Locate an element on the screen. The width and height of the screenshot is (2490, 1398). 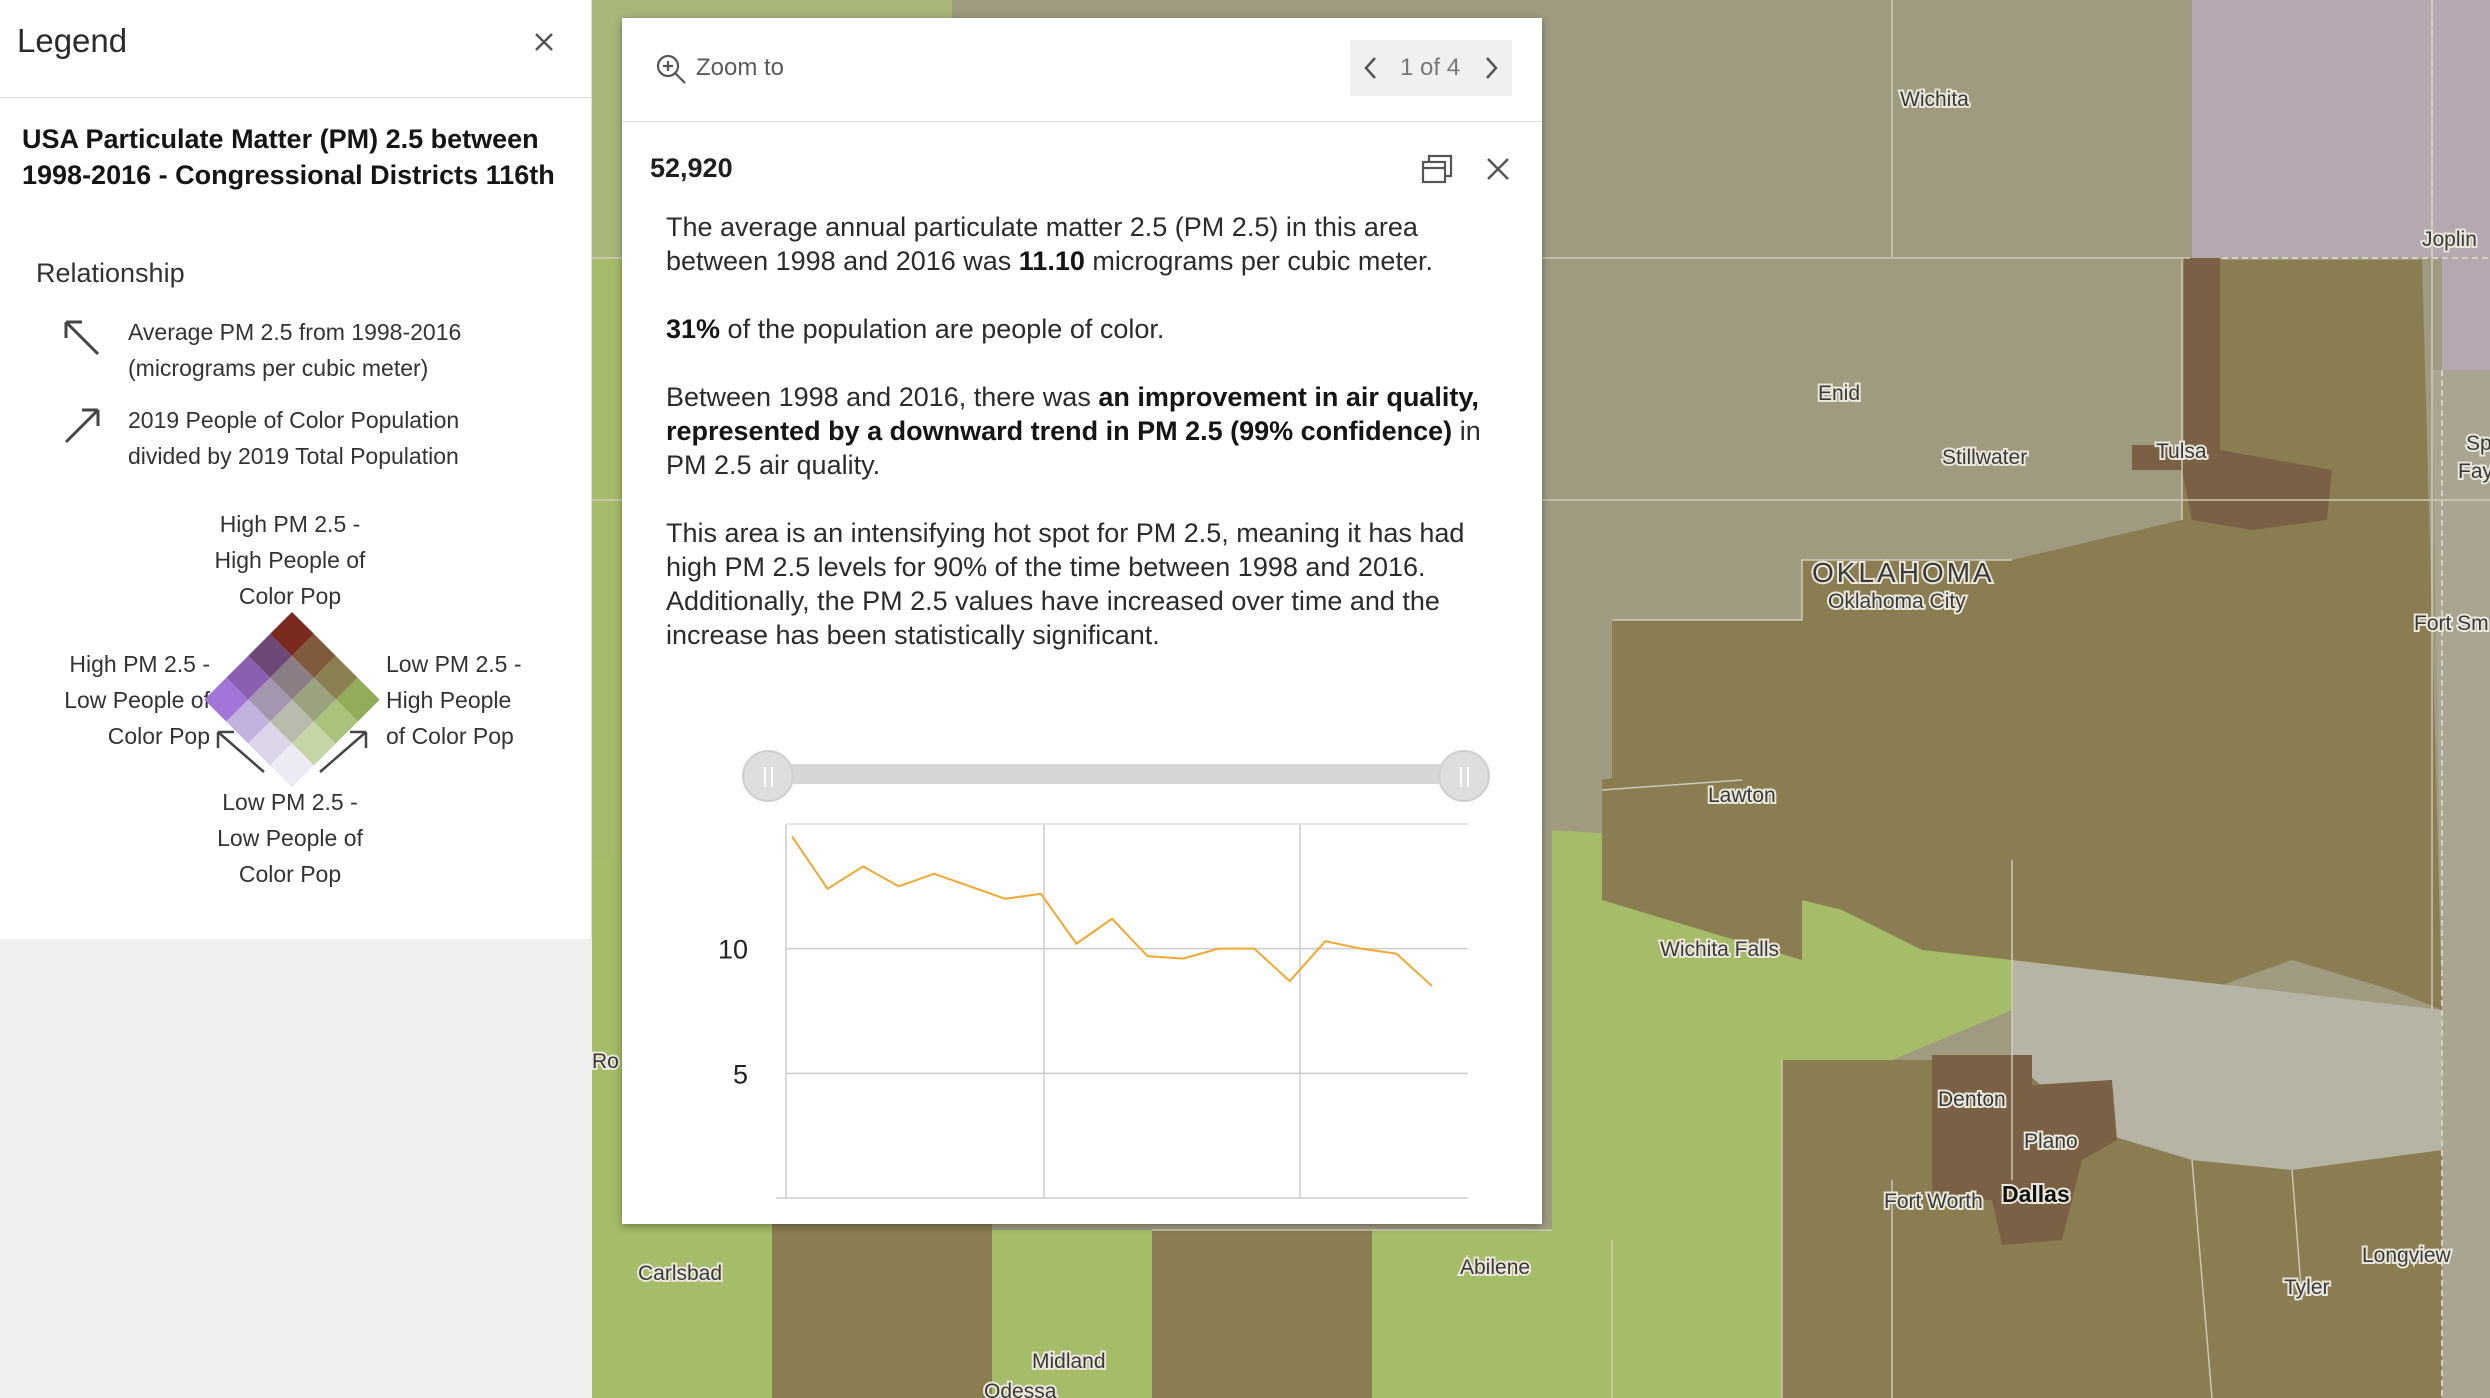
chart-grid is located at coordinates (1122, 1011).